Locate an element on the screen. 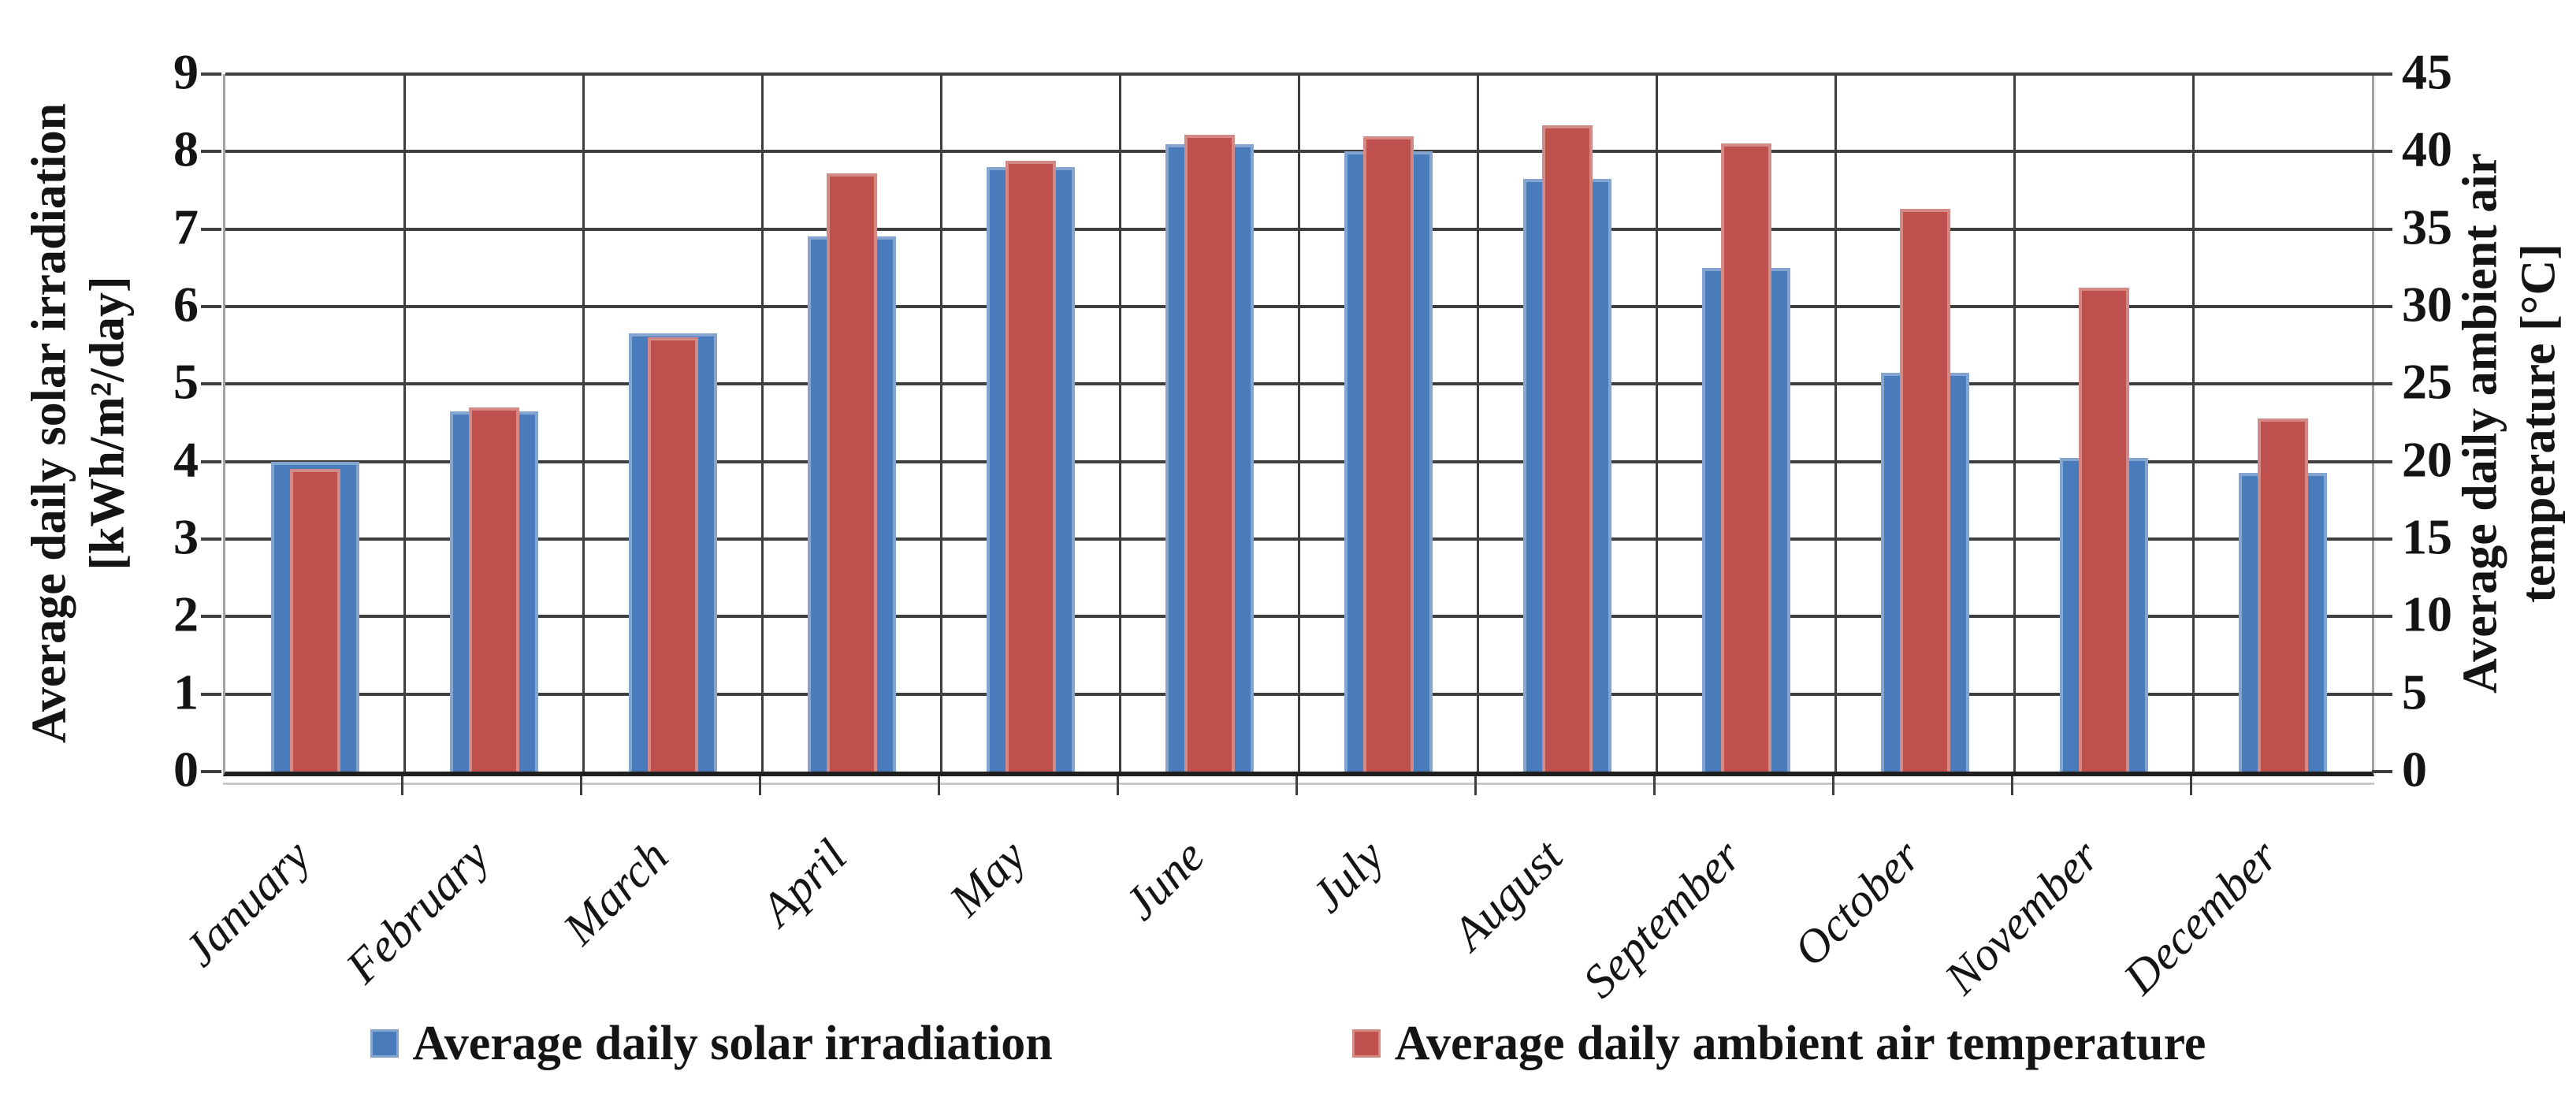 The height and width of the screenshot is (1101, 2576). bar-temperature-august is located at coordinates (1567, 448).